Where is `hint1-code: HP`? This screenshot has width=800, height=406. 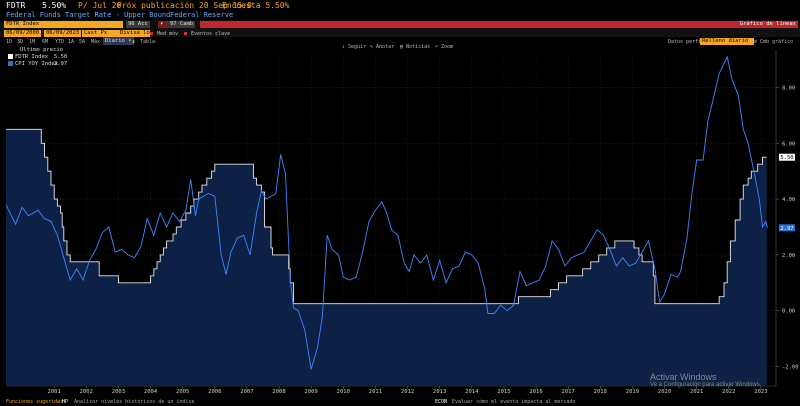 hint1-code: HP is located at coordinates (65, 402).